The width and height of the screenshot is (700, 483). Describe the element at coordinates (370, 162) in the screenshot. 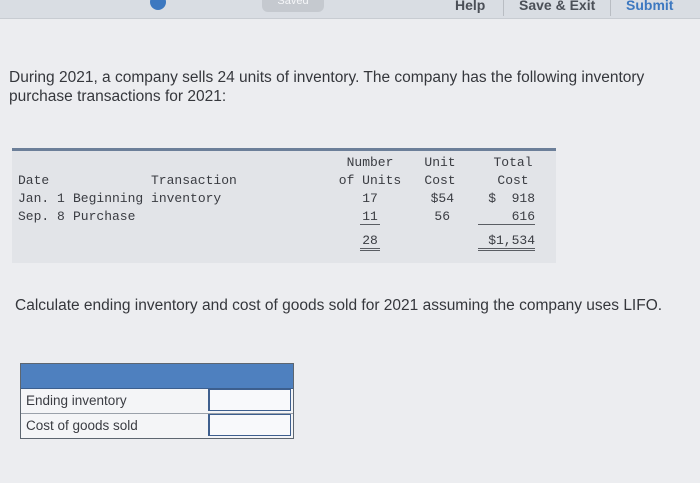

I see `header-units-line1: Number` at that location.